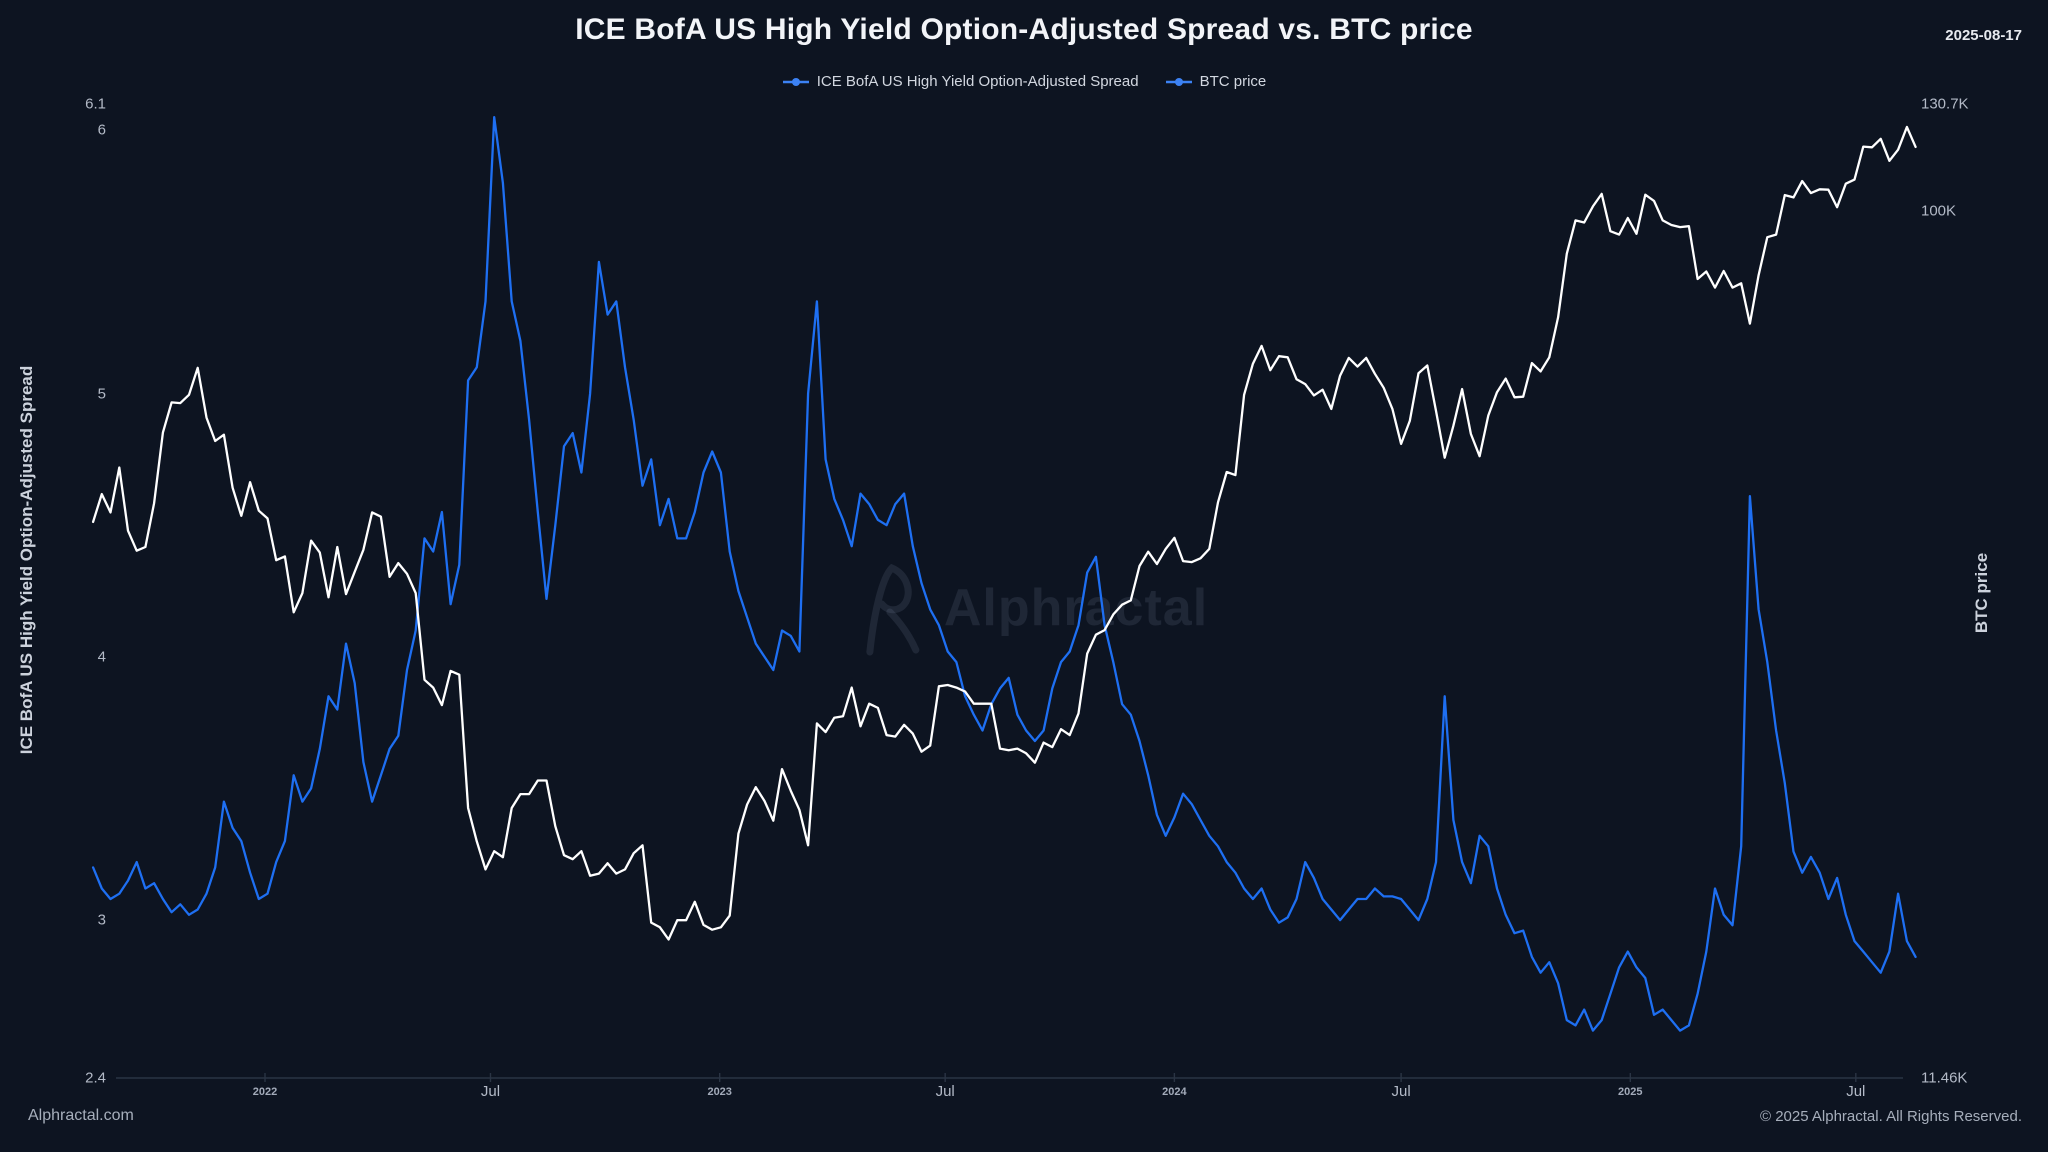  What do you see at coordinates (719, 1092) in the screenshot?
I see `x-axis-label-2023: 2023` at bounding box center [719, 1092].